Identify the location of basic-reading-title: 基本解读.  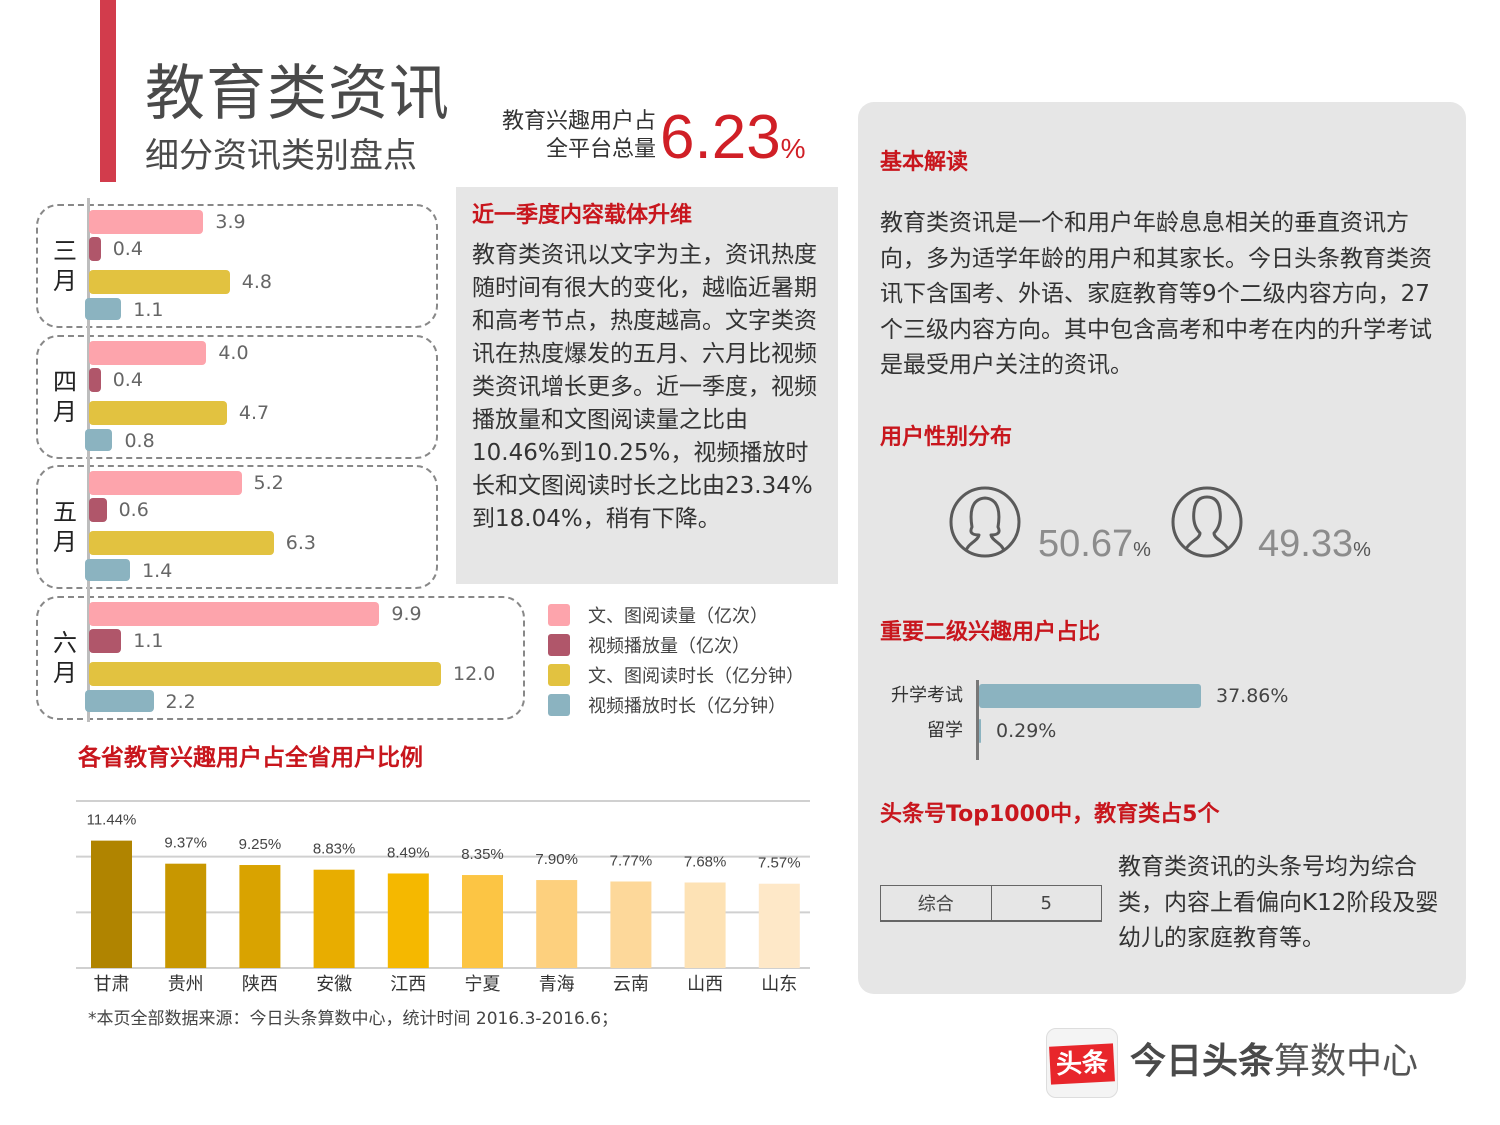
(924, 162).